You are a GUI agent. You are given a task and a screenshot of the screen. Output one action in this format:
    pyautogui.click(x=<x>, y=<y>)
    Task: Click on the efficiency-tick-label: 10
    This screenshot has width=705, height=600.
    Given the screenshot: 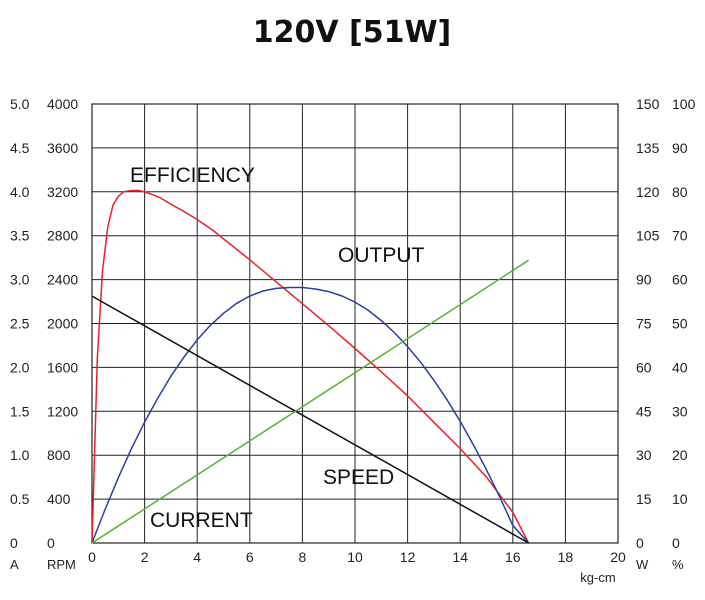 What is the action you would take?
    pyautogui.click(x=680, y=499)
    